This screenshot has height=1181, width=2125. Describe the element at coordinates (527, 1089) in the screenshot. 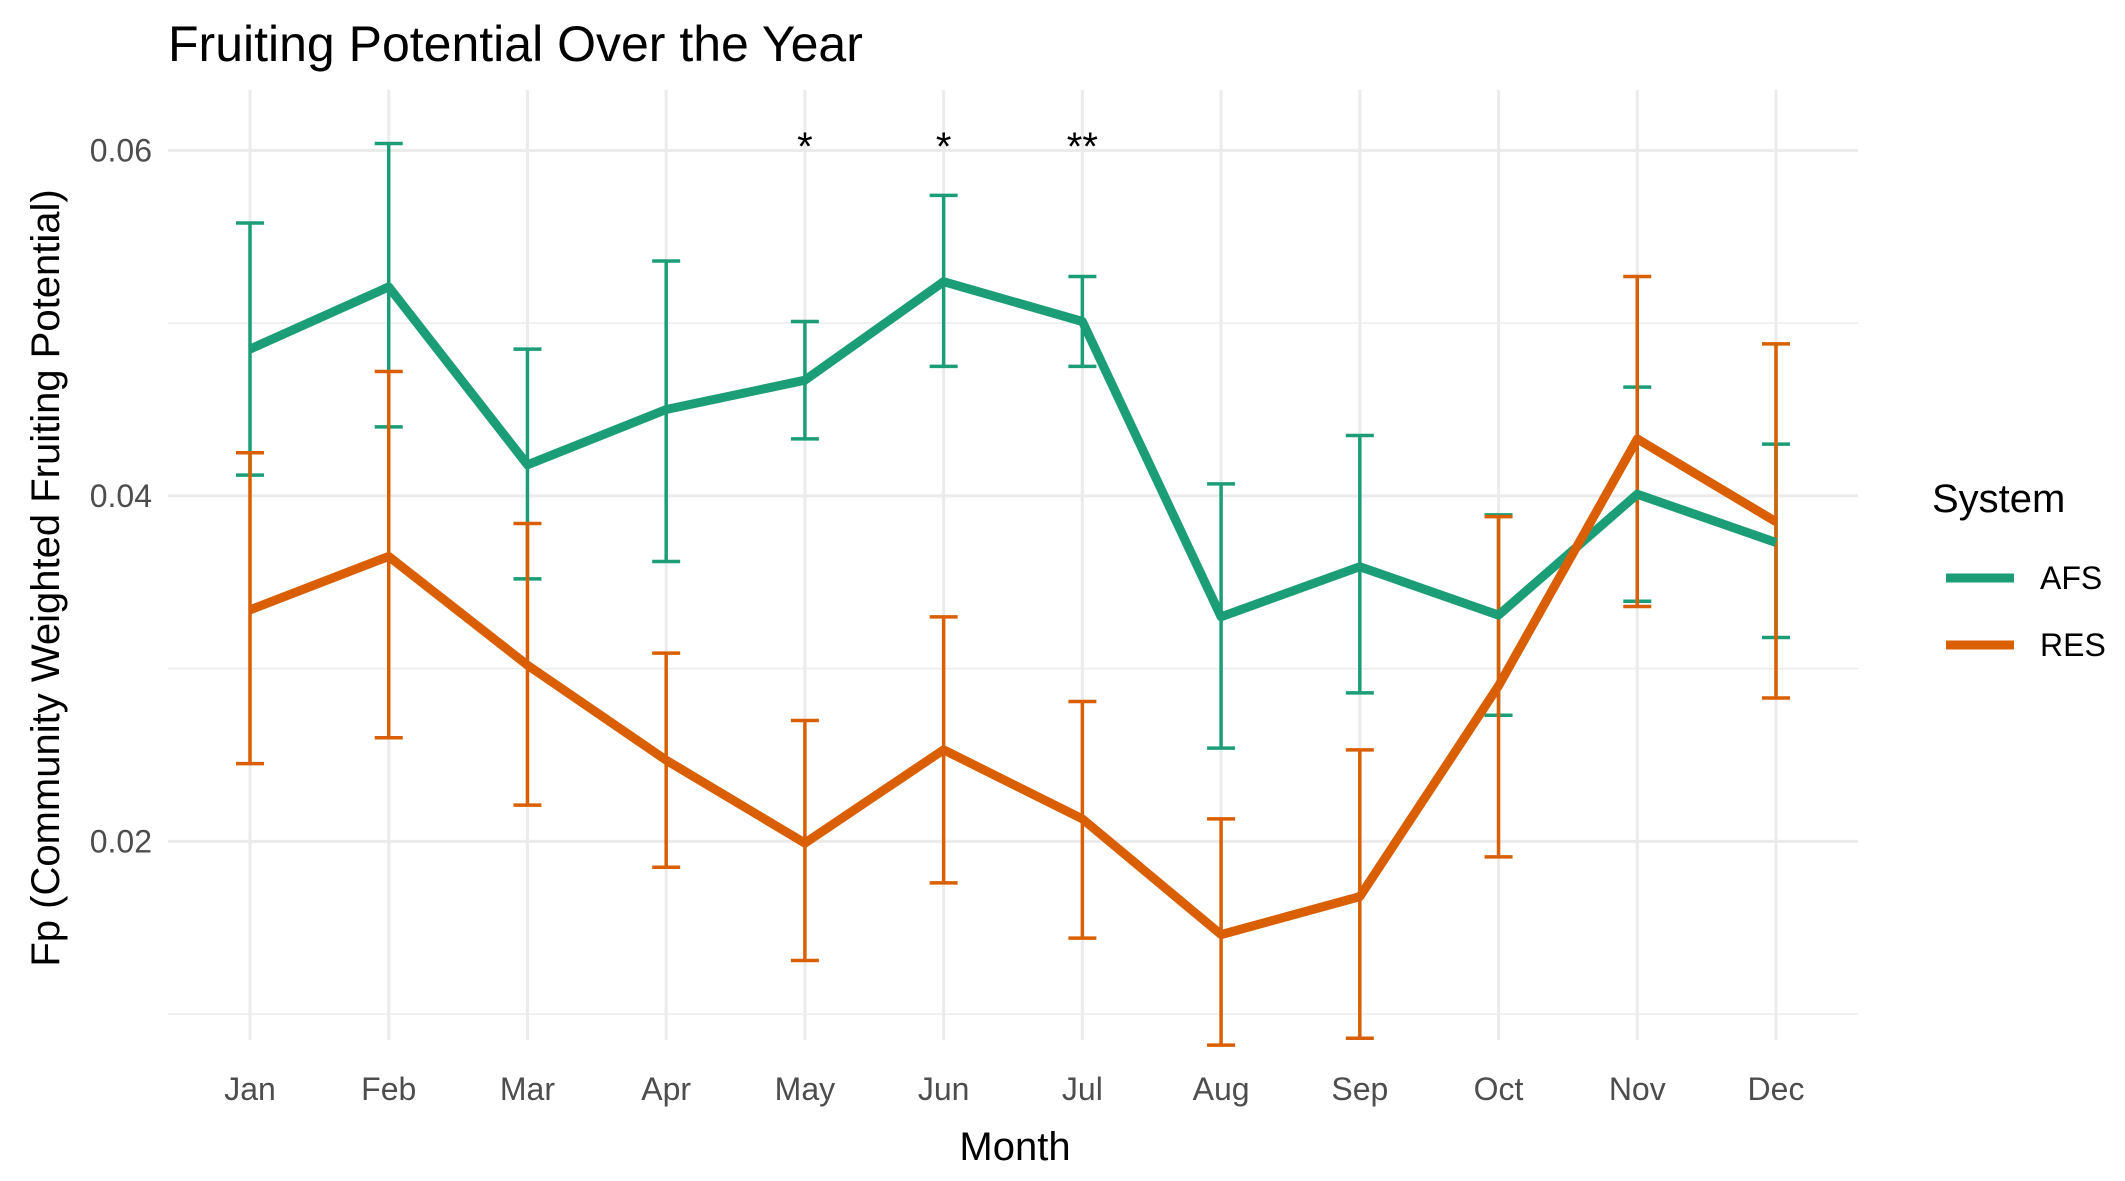

I see `x-tick-label: Mar` at that location.